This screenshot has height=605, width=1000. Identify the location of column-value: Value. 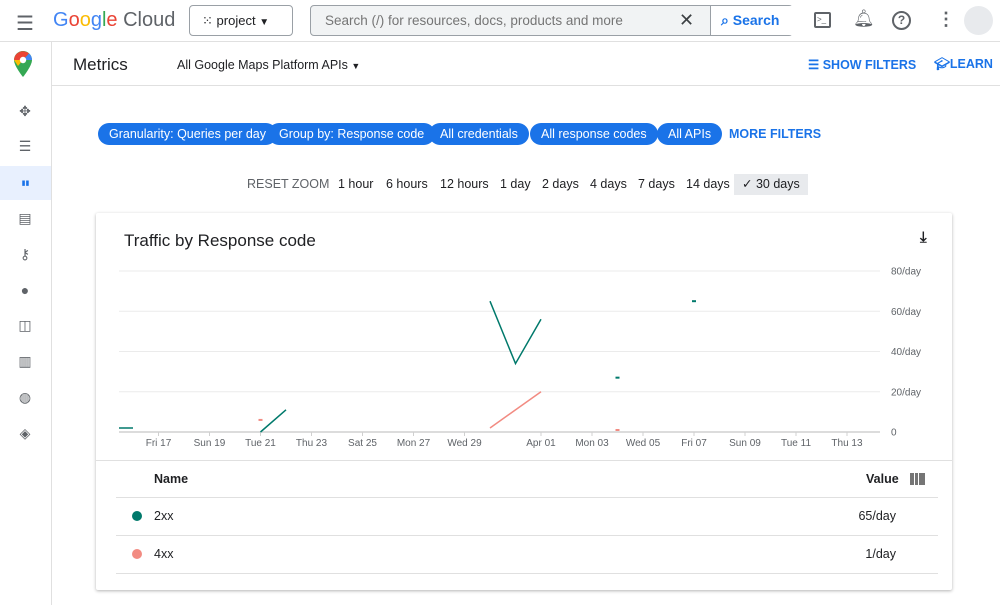
(882, 479).